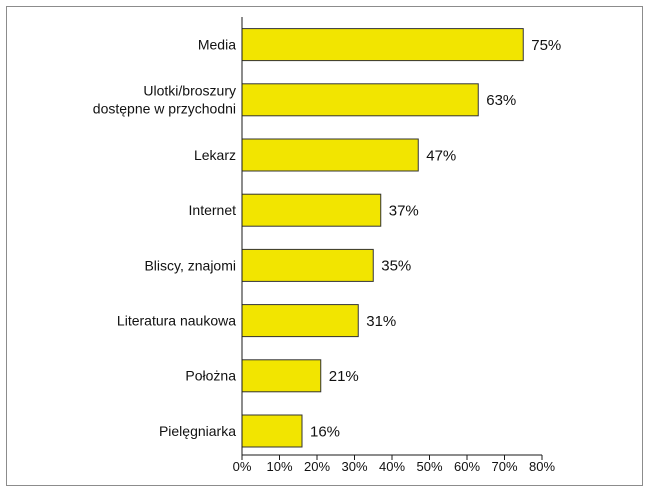 The height and width of the screenshot is (492, 649). What do you see at coordinates (396, 266) in the screenshot?
I see `data-label-bliscy-znajomi: 35%` at bounding box center [396, 266].